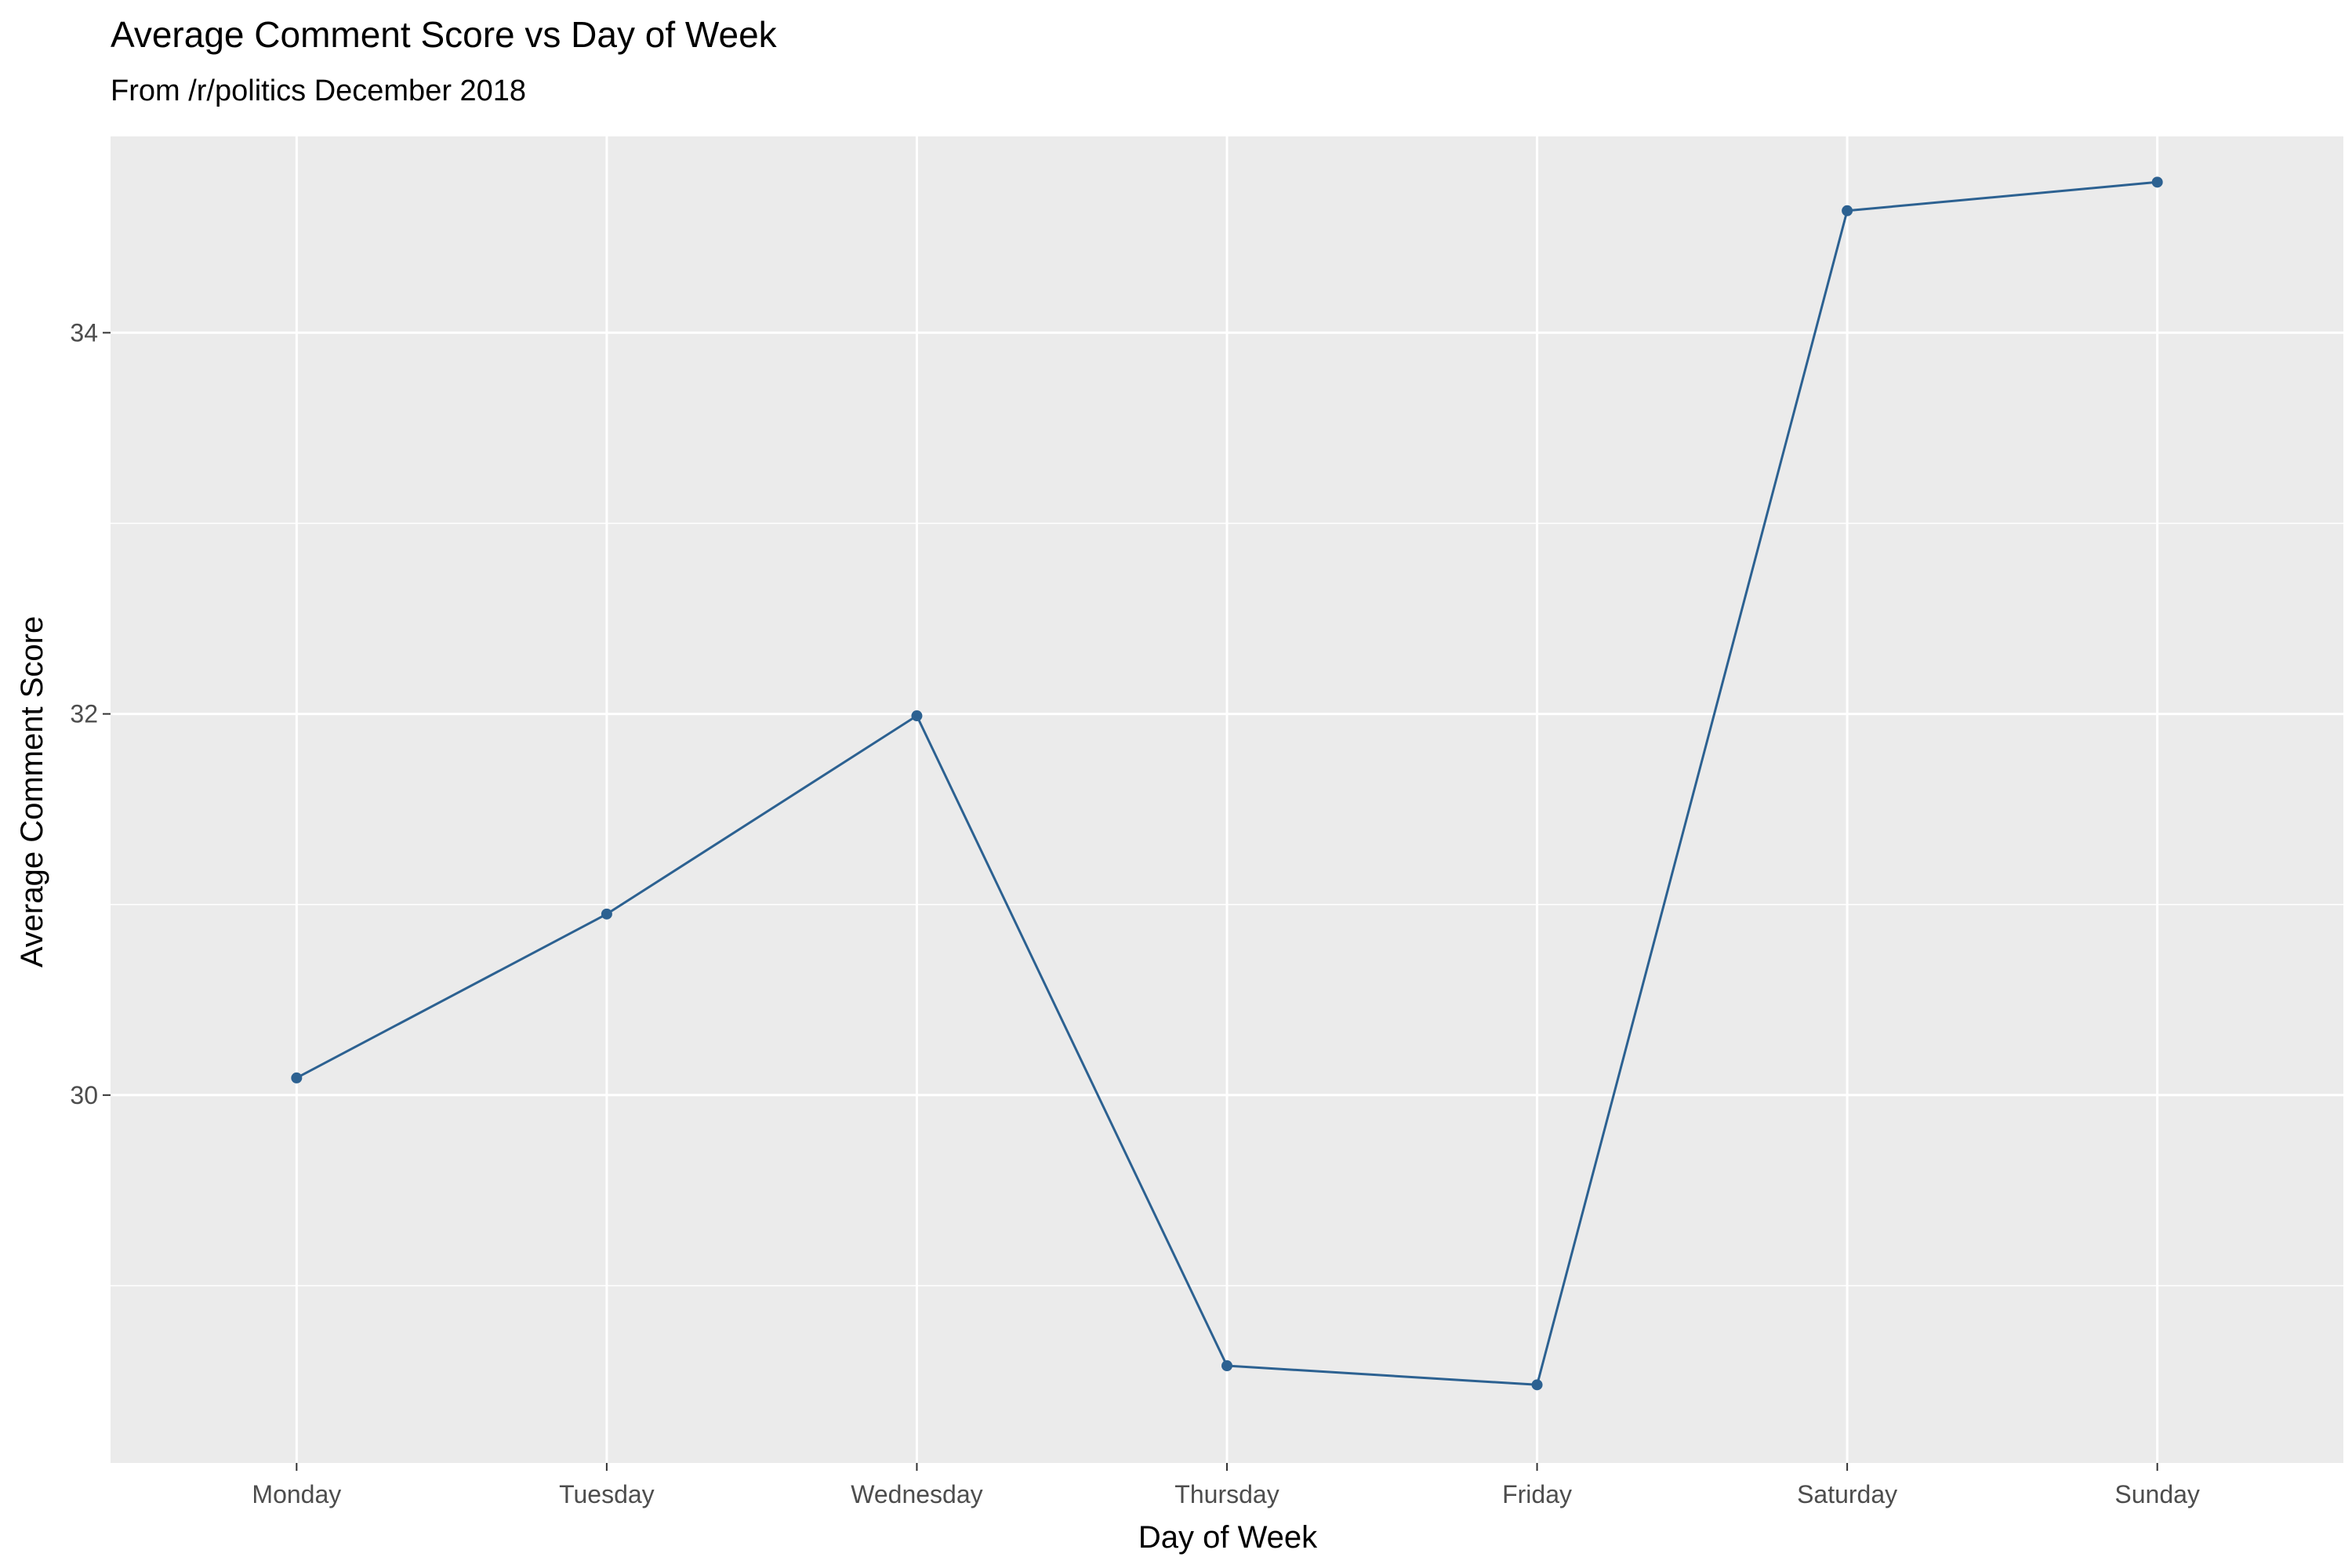 This screenshot has height=1568, width=2352. Describe the element at coordinates (32, 791) in the screenshot. I see `y-axis-title: Average Comment Score` at that location.